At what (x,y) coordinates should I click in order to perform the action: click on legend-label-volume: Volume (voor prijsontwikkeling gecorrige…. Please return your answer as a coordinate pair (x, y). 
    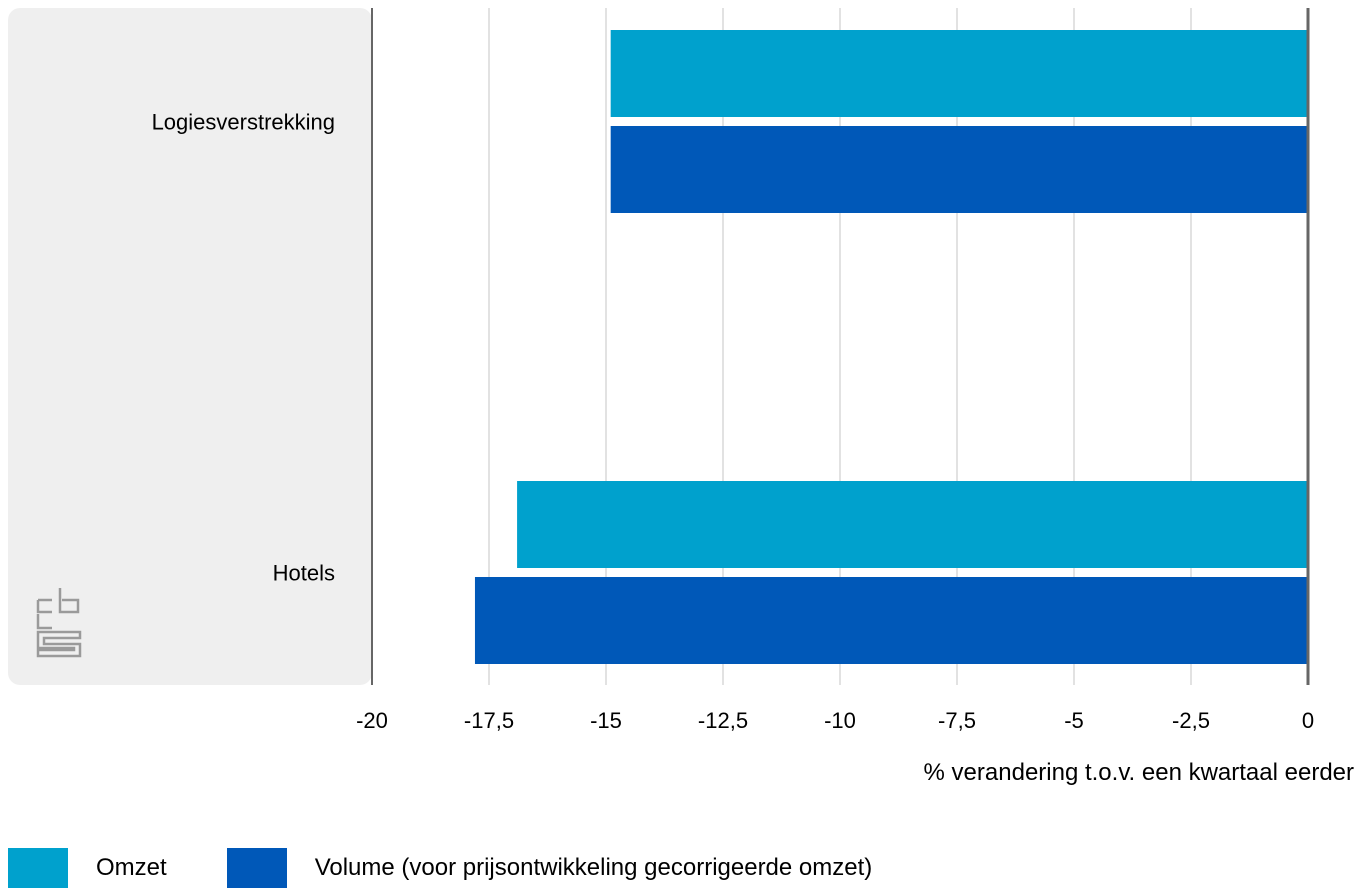
    Looking at the image, I should click on (593, 867).